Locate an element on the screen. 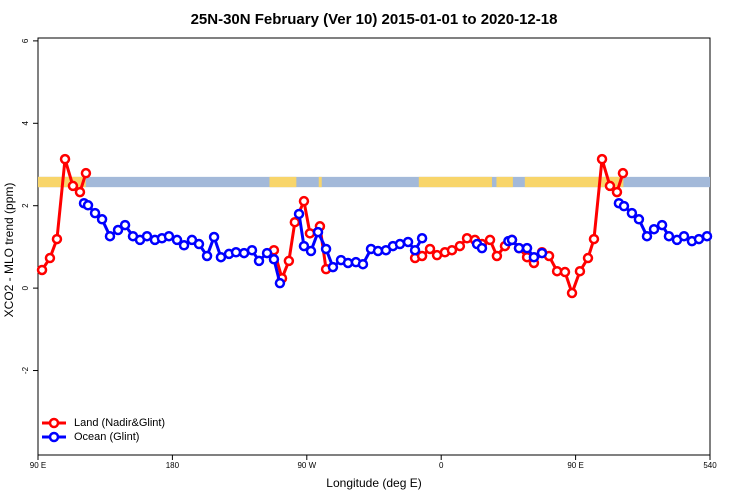  y-tick-label: 6 is located at coordinates (25, 40).